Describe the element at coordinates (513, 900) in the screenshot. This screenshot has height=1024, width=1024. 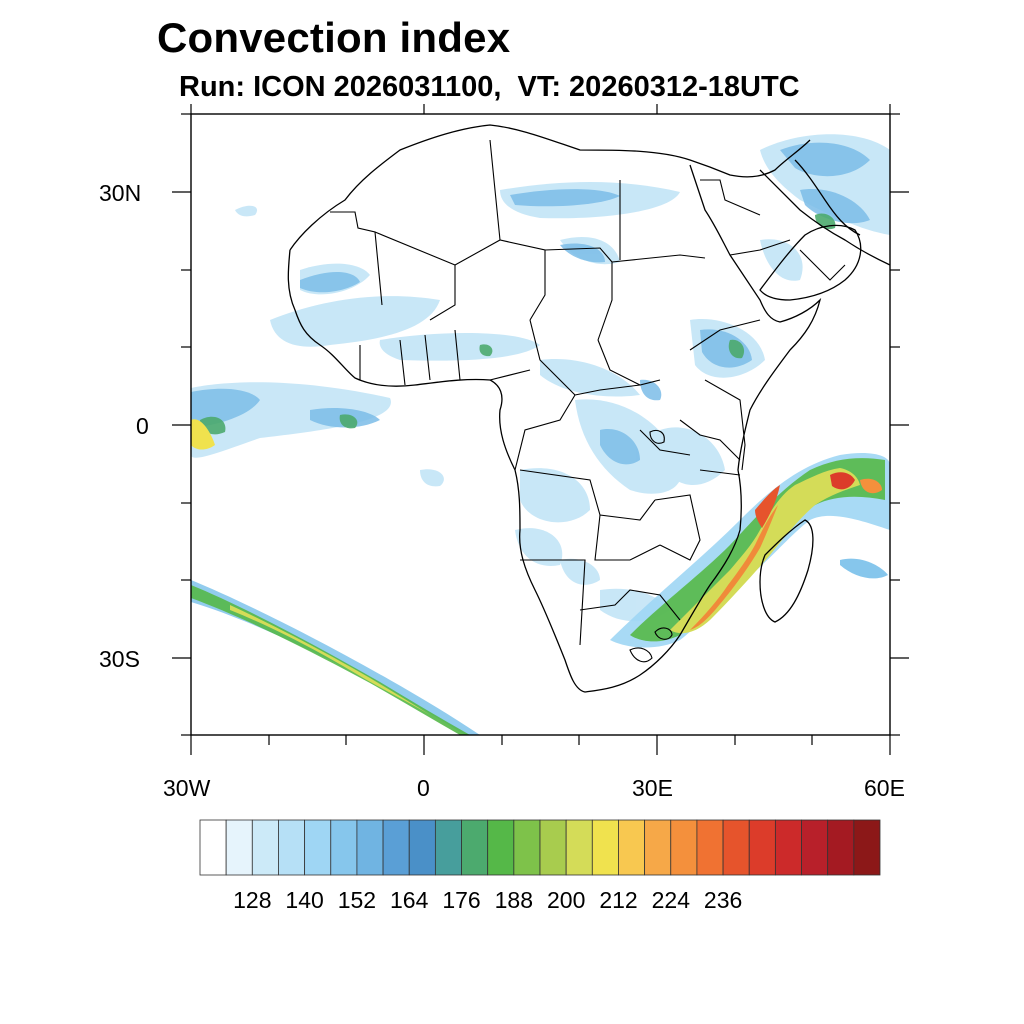
I see `colorbar-label: 188` at that location.